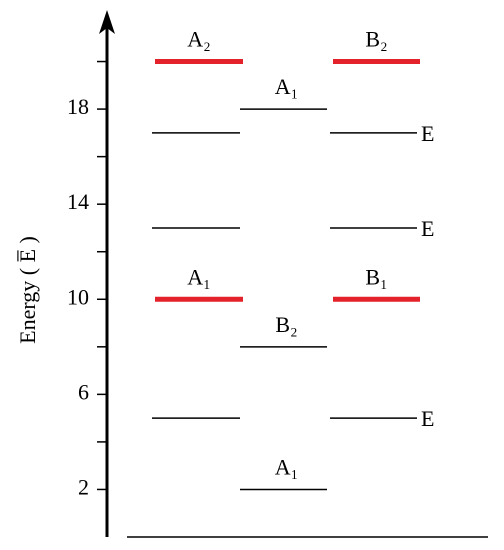  What do you see at coordinates (27, 290) in the screenshot?
I see `y-axis-label: Energy ( E̅ )` at bounding box center [27, 290].